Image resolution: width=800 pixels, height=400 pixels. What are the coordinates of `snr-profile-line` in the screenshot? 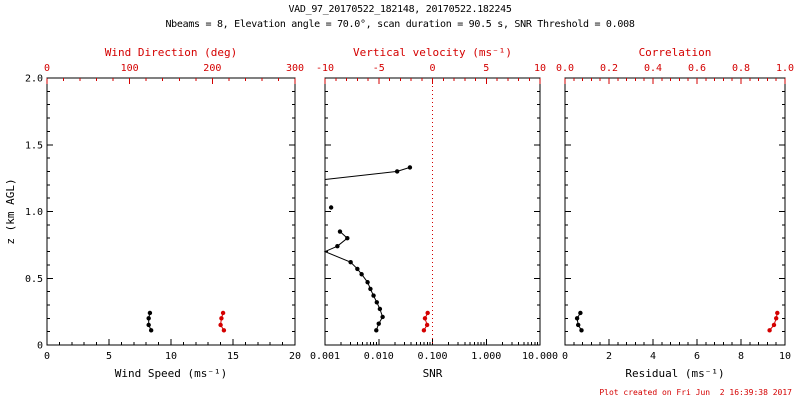 It's located at (353, 281).